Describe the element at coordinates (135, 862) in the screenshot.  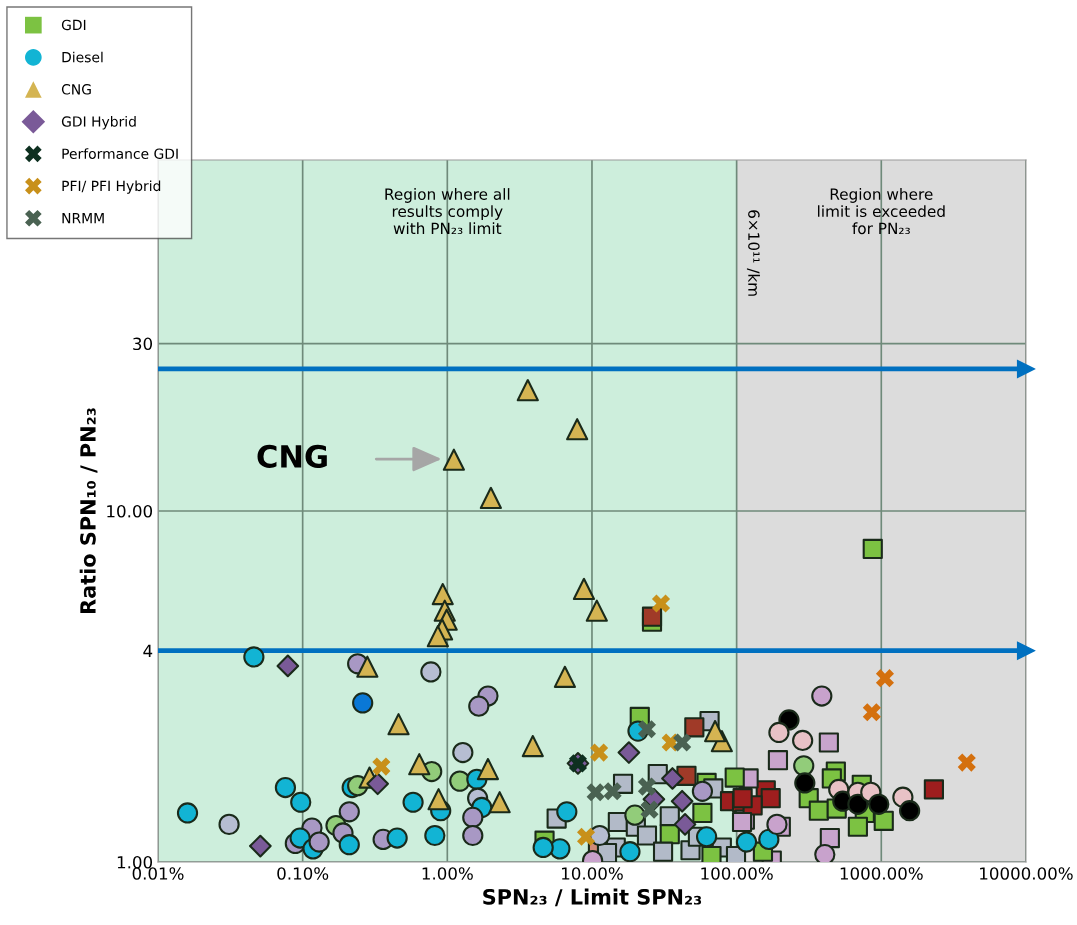
I see `y-tick-label: 1.00` at that location.